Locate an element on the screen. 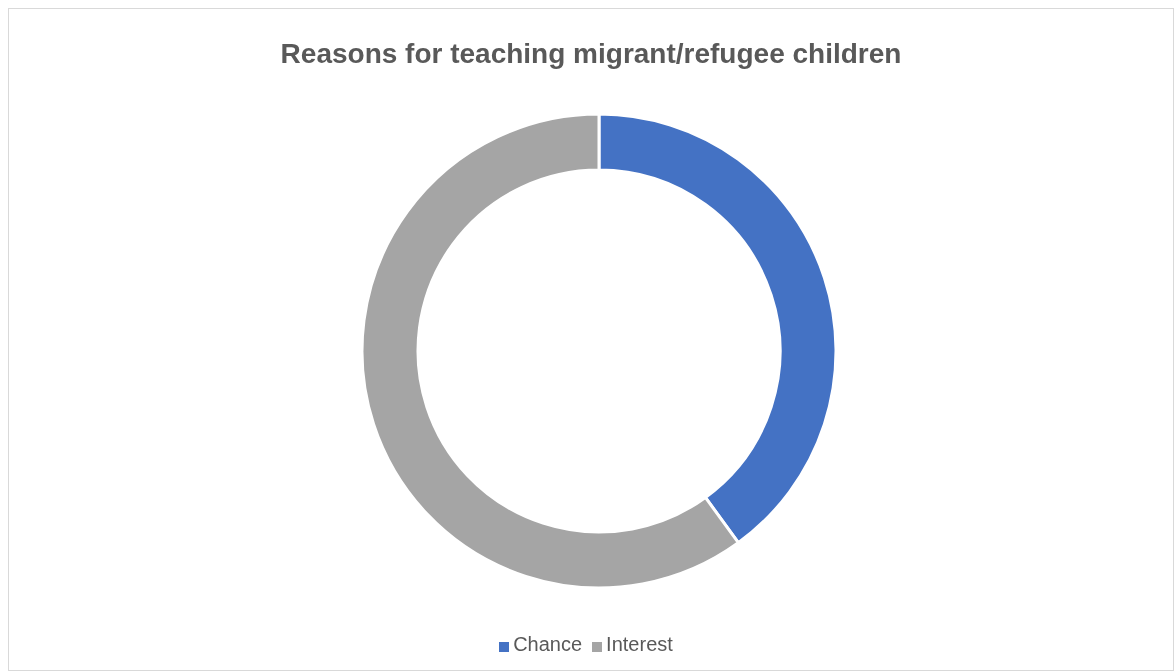 This screenshot has height=671, width=1174. legend-label: Chance is located at coordinates (548, 644).